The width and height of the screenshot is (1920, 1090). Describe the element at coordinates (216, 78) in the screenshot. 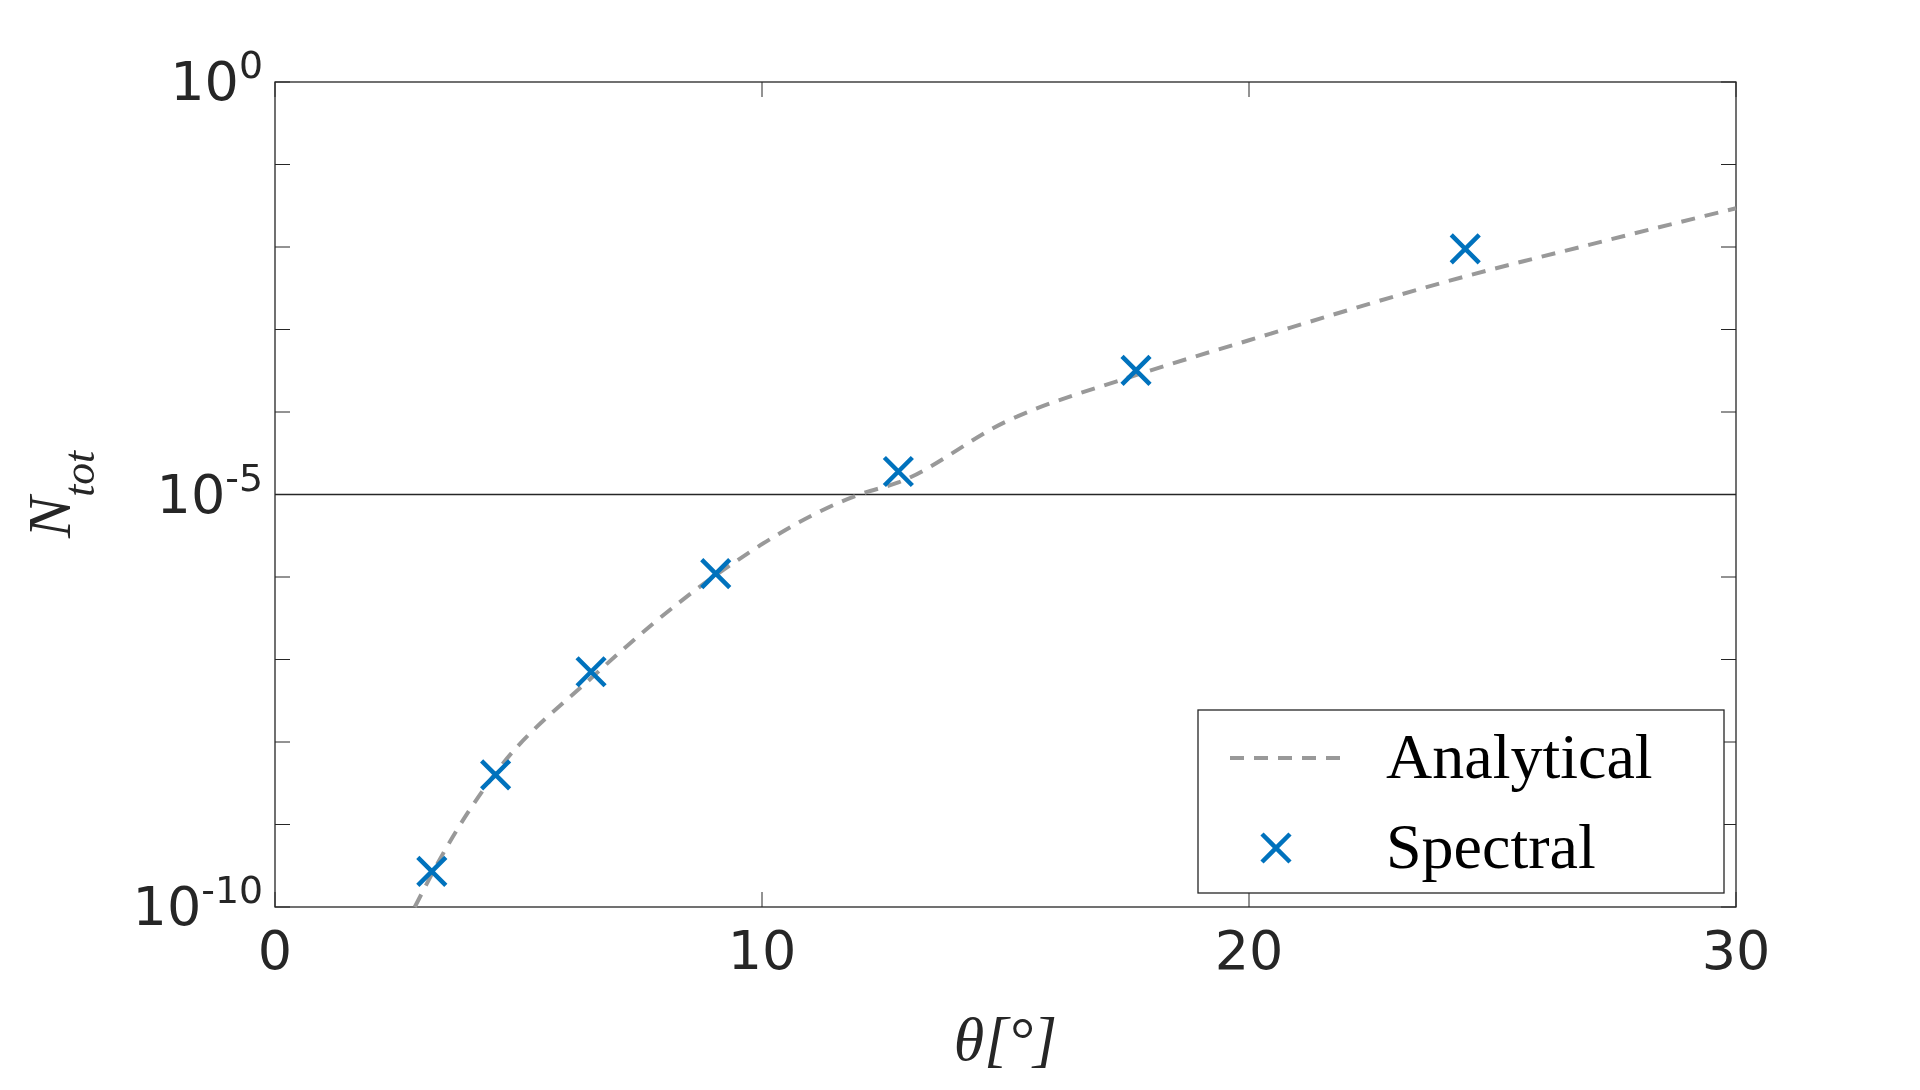

I see `y-tick-label: 10$^{0}$` at that location.